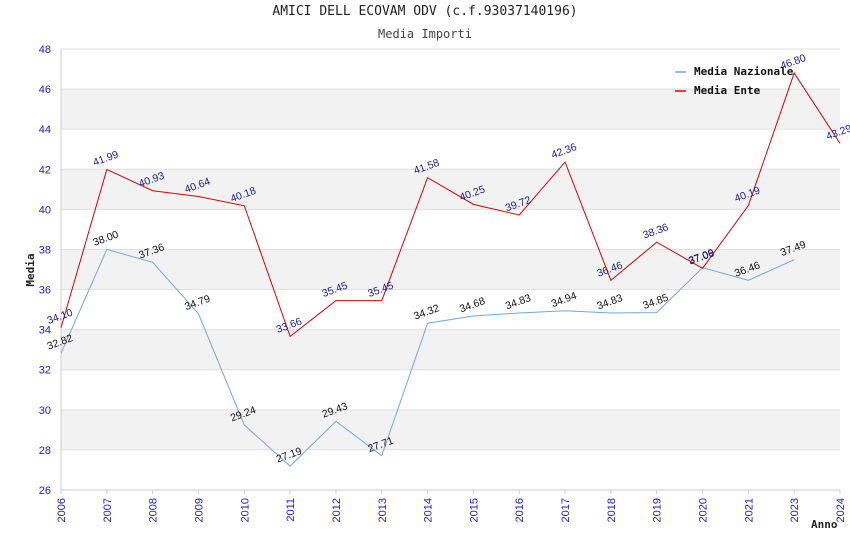  Describe the element at coordinates (425, 11) in the screenshot. I see `chart-title: AMICI DELL ECOVAM ODV (c.f.93037140196)` at that location.